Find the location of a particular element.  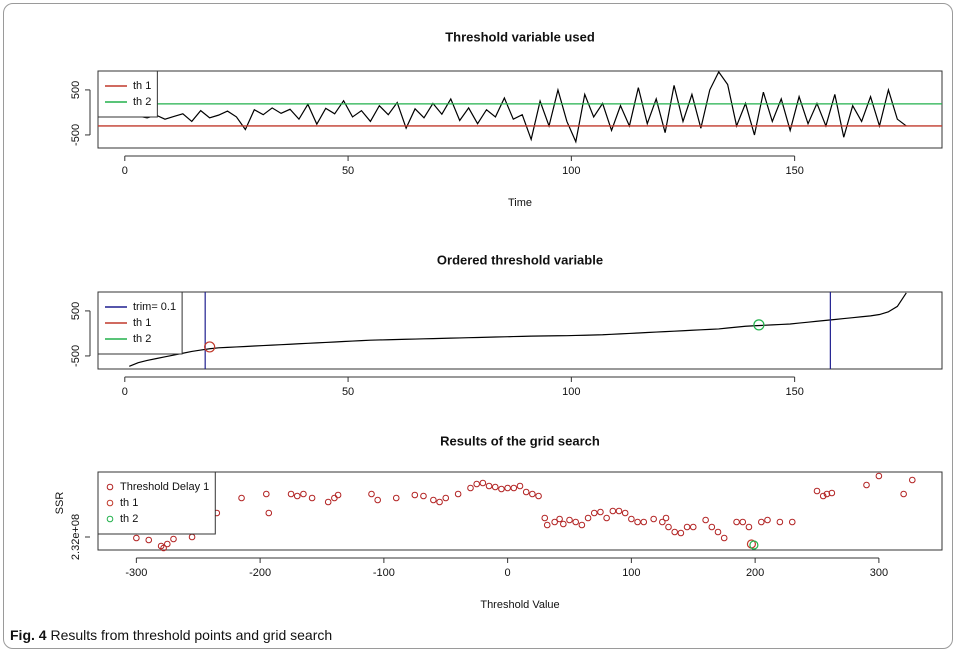

y-tick-label: 2.32e+08 is located at coordinates (76, 537).